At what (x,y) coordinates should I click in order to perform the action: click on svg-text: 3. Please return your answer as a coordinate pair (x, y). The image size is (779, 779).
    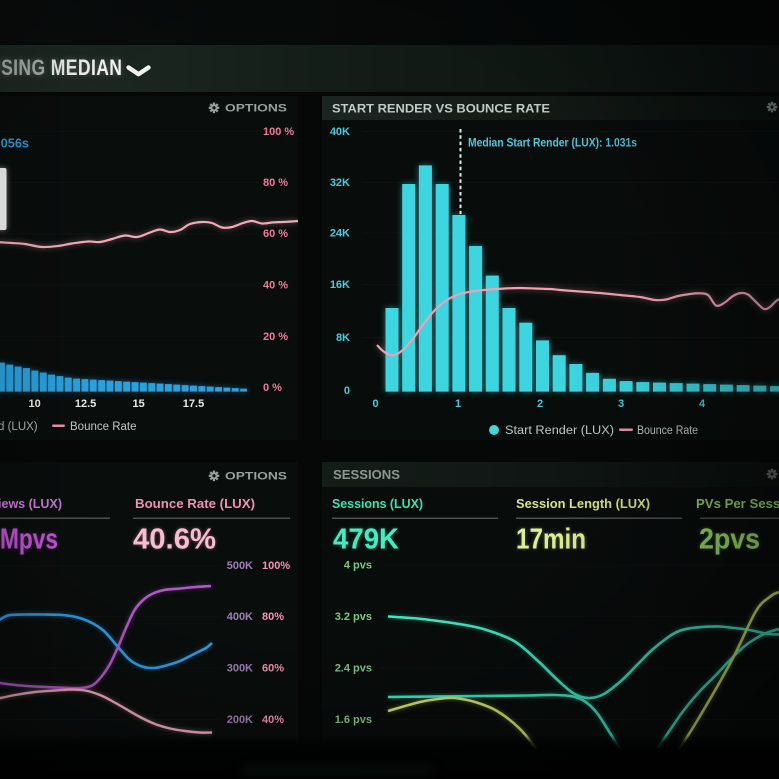
    Looking at the image, I should click on (621, 404).